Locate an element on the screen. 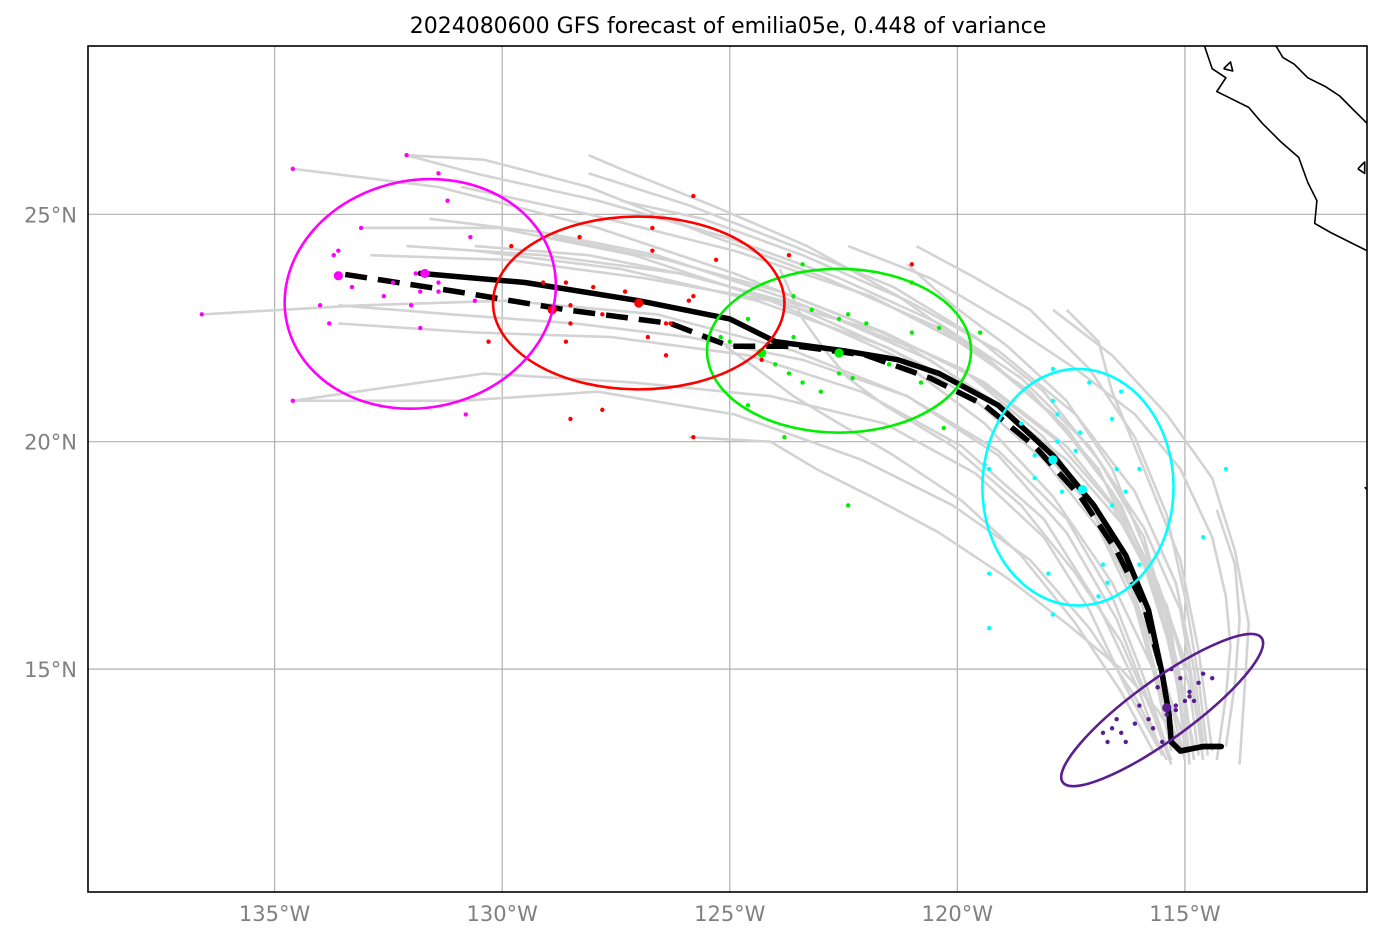 The height and width of the screenshot is (942, 1382). day5-mean-point is located at coordinates (338, 276).